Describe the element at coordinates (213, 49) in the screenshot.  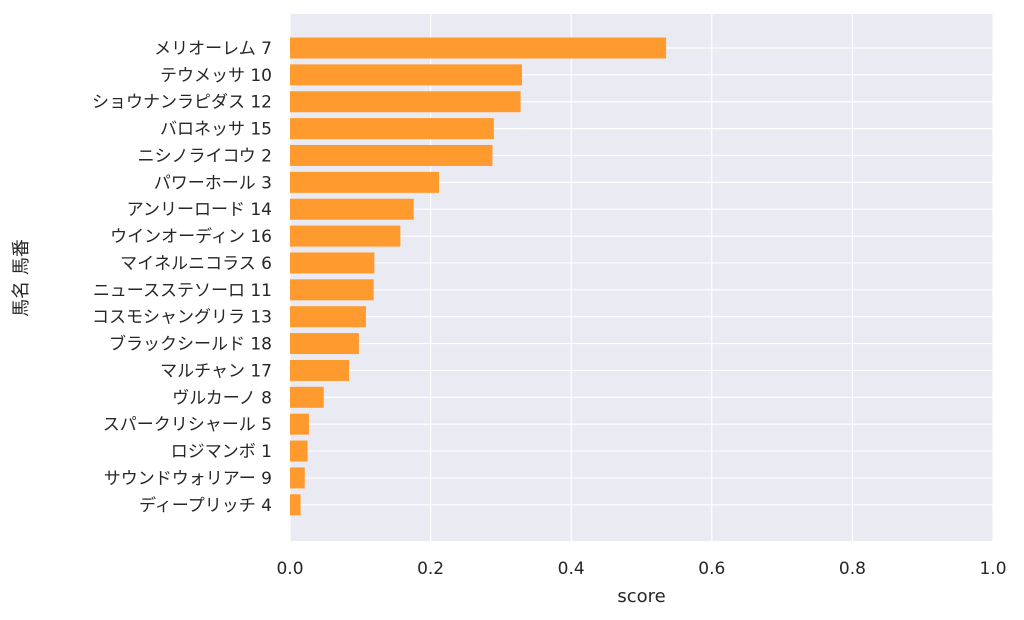
I see `y-tick-label: メリオーレム 7` at that location.